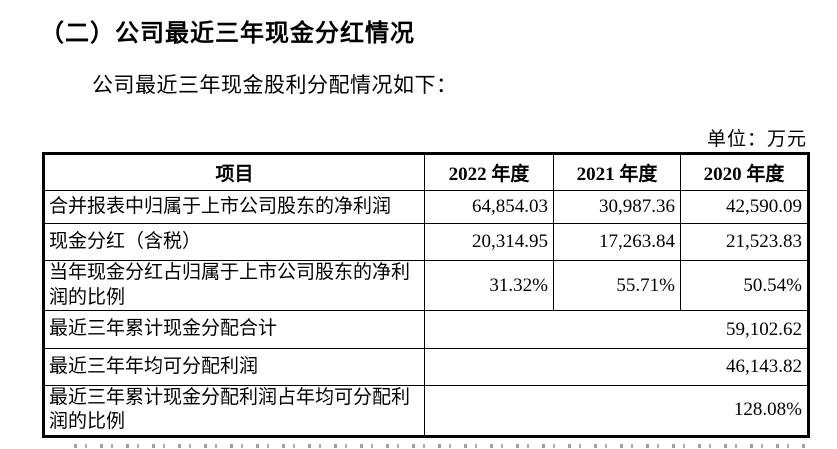 The height and width of the screenshot is (449, 837). I want to click on row-label-cell: 现金分红（含税）, so click(234, 242).